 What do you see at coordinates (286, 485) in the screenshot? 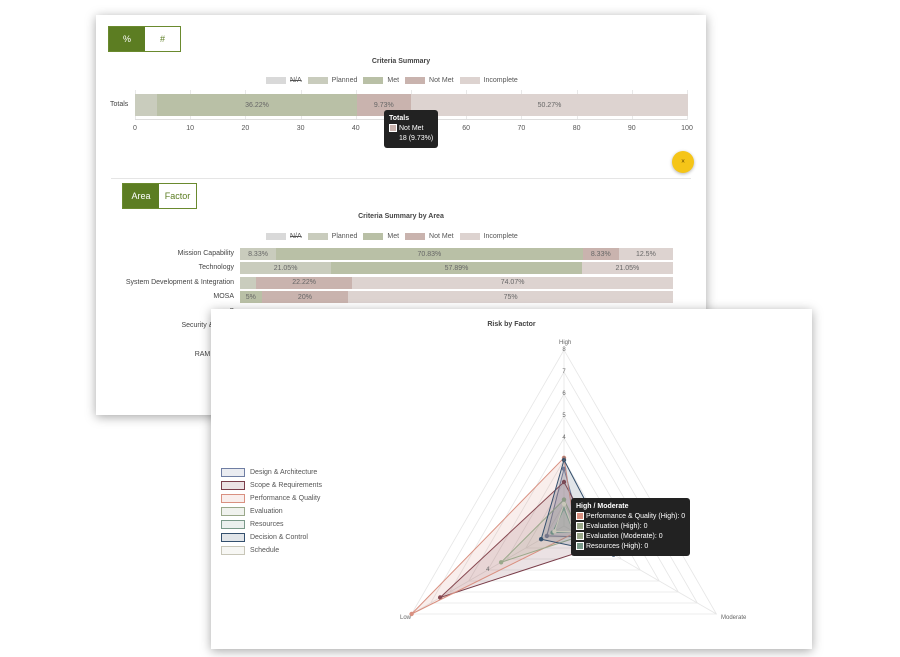
I see `legend-label: Scope & Requirements` at bounding box center [286, 485].